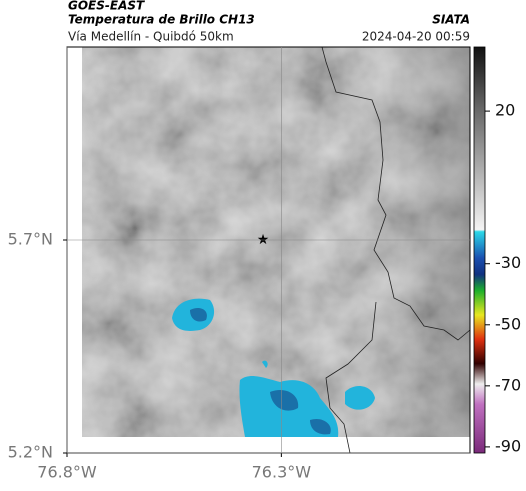  Describe the element at coordinates (508, 262) in the screenshot. I see `colorbar-label: -30` at that location.